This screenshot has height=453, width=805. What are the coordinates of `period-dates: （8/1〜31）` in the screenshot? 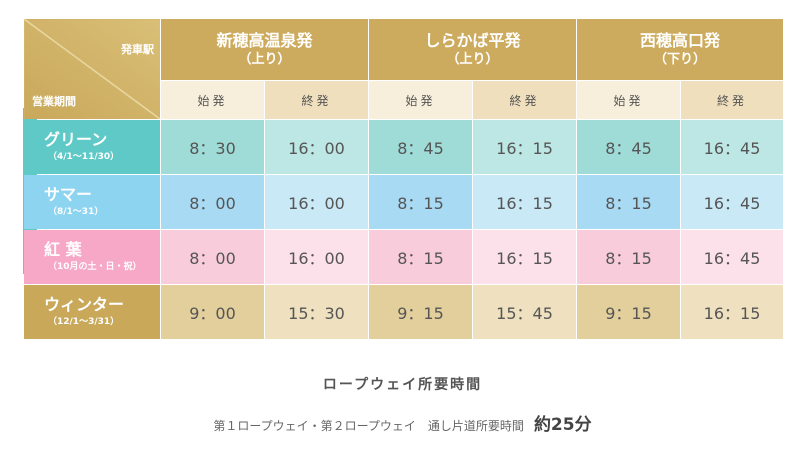 It's located at (76, 212).